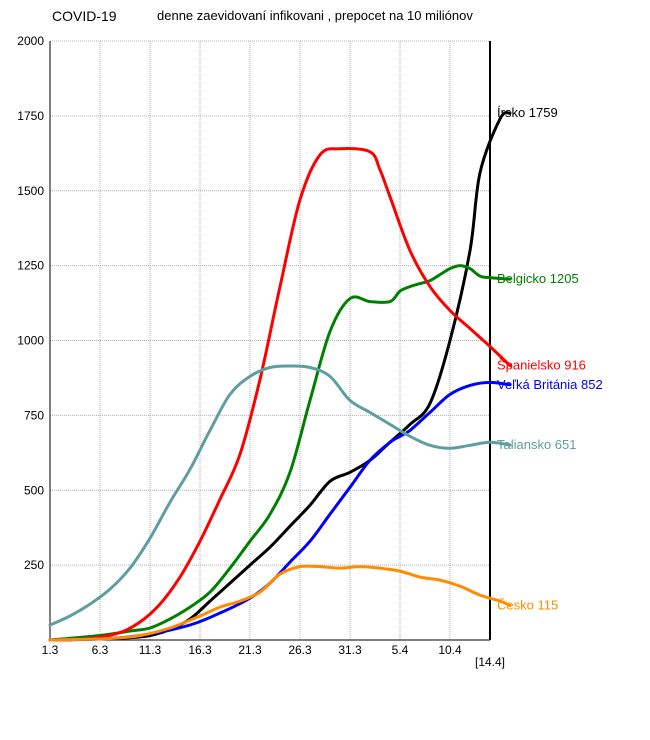 The image size is (650, 740). I want to click on series-label-belgicko: Belgicko 1205, so click(538, 278).